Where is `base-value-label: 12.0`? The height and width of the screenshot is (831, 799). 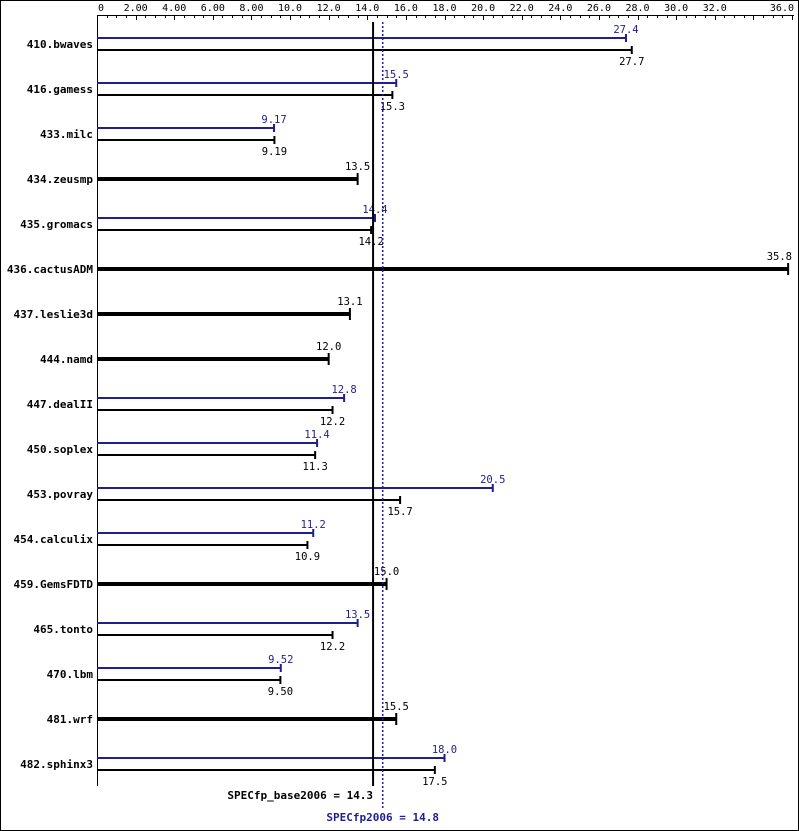
base-value-label: 12.0 is located at coordinates (328, 347).